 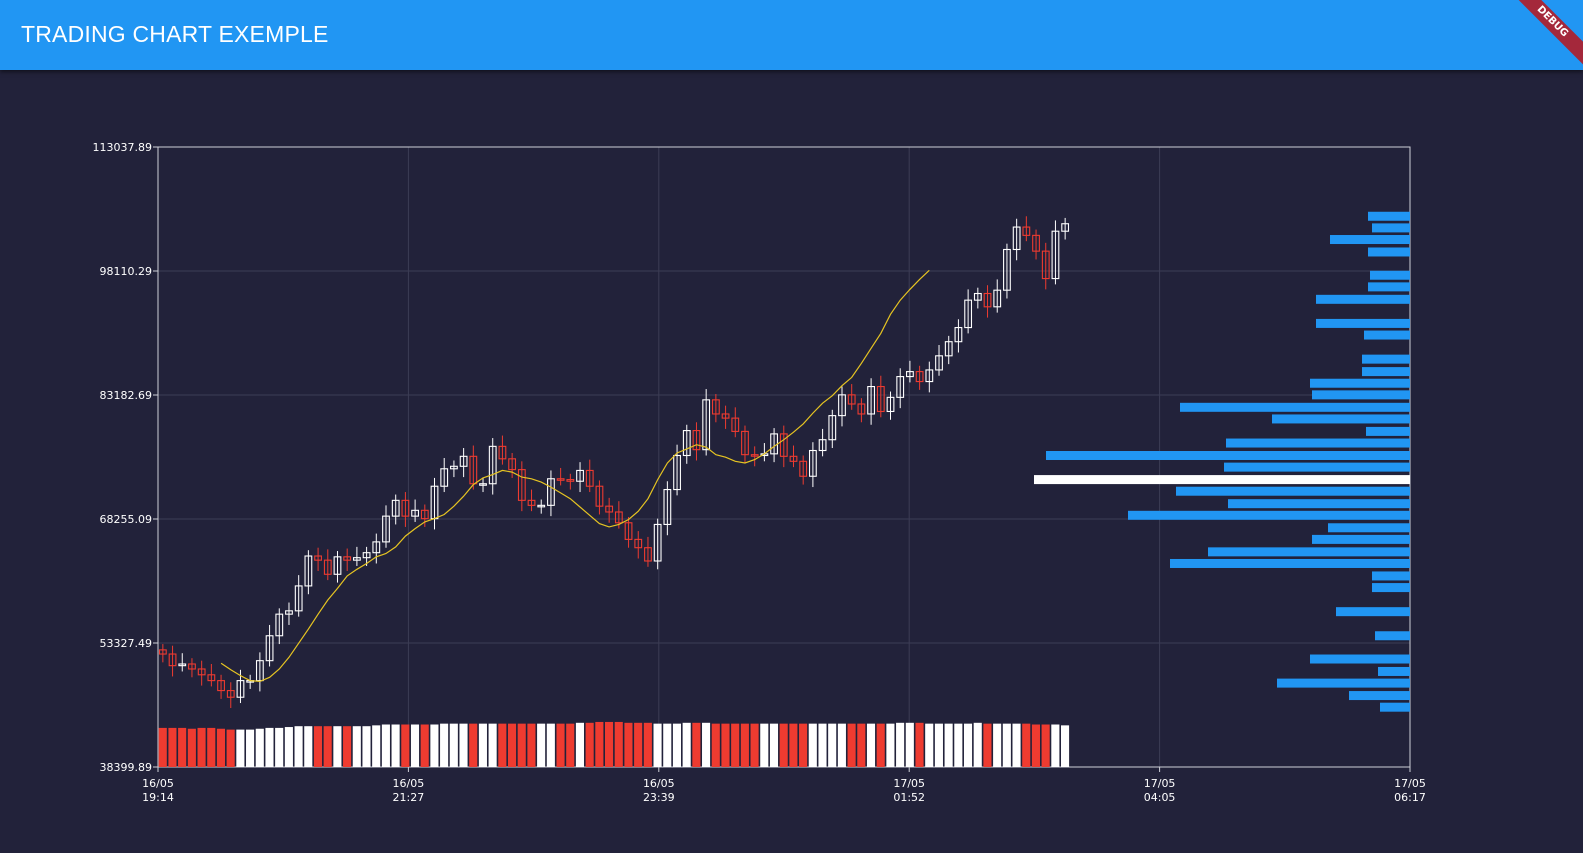 I want to click on app-title: TRADING CHART EXEMPLE, so click(x=175, y=34).